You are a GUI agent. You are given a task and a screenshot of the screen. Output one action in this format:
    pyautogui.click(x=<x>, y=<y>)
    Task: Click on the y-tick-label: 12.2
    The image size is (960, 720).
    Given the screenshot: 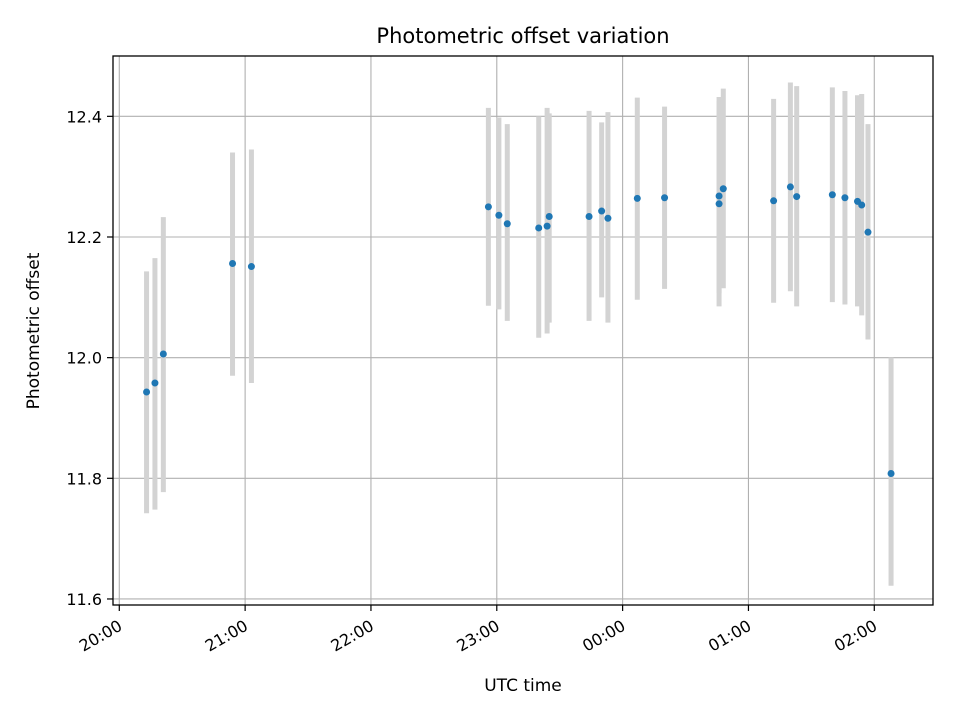 What is the action you would take?
    pyautogui.click(x=84, y=237)
    